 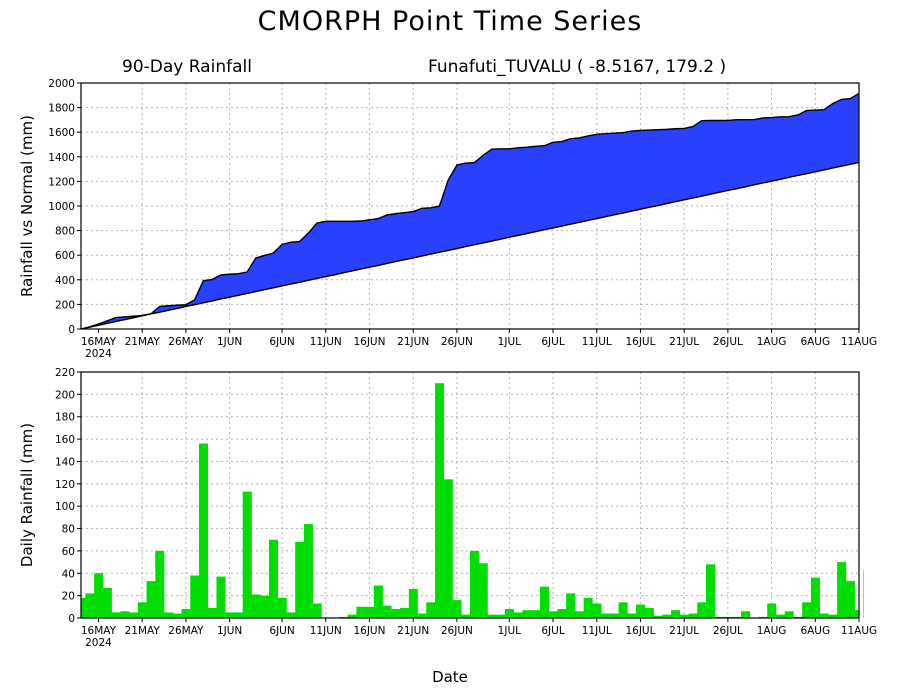 I want to click on top-xtick-label: 16JUN, so click(x=369, y=342).